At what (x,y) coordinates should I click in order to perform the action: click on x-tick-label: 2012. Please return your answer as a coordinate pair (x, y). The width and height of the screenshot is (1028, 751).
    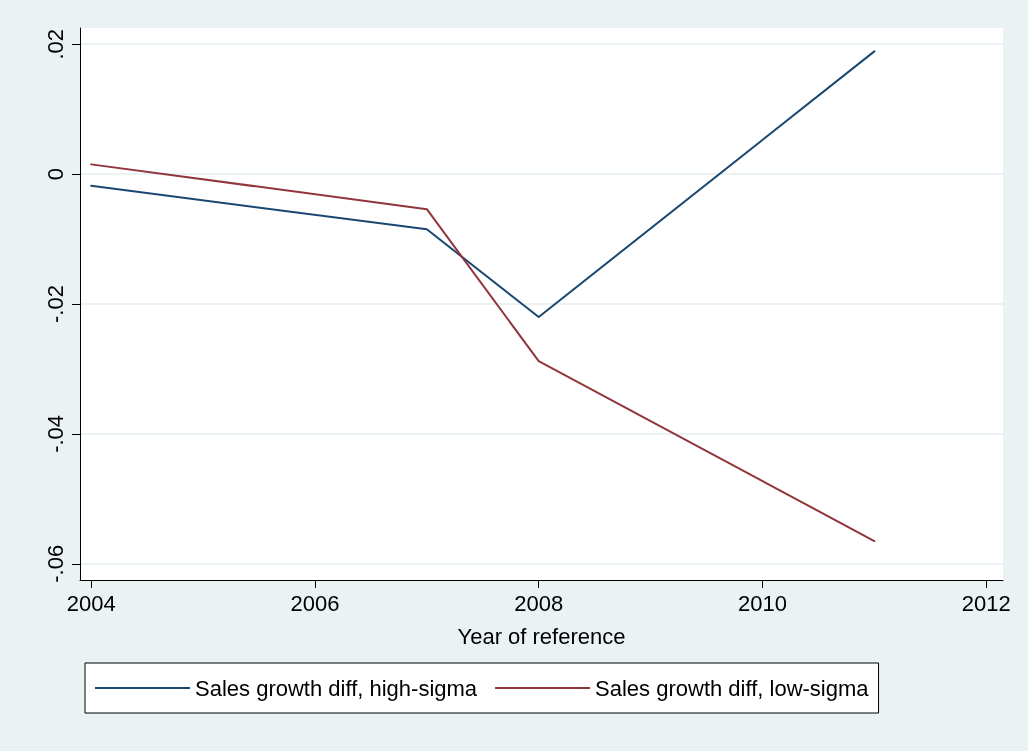
    Looking at the image, I should click on (986, 603).